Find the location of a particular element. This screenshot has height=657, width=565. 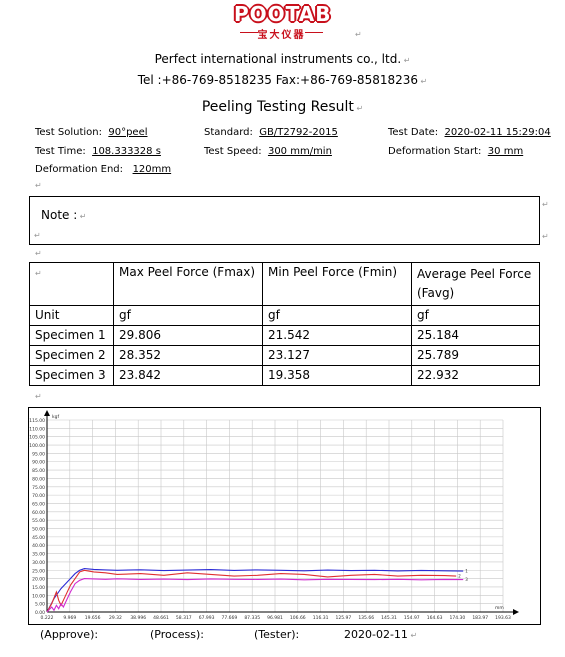

y-tick-label: 100.00 is located at coordinates (37, 446).